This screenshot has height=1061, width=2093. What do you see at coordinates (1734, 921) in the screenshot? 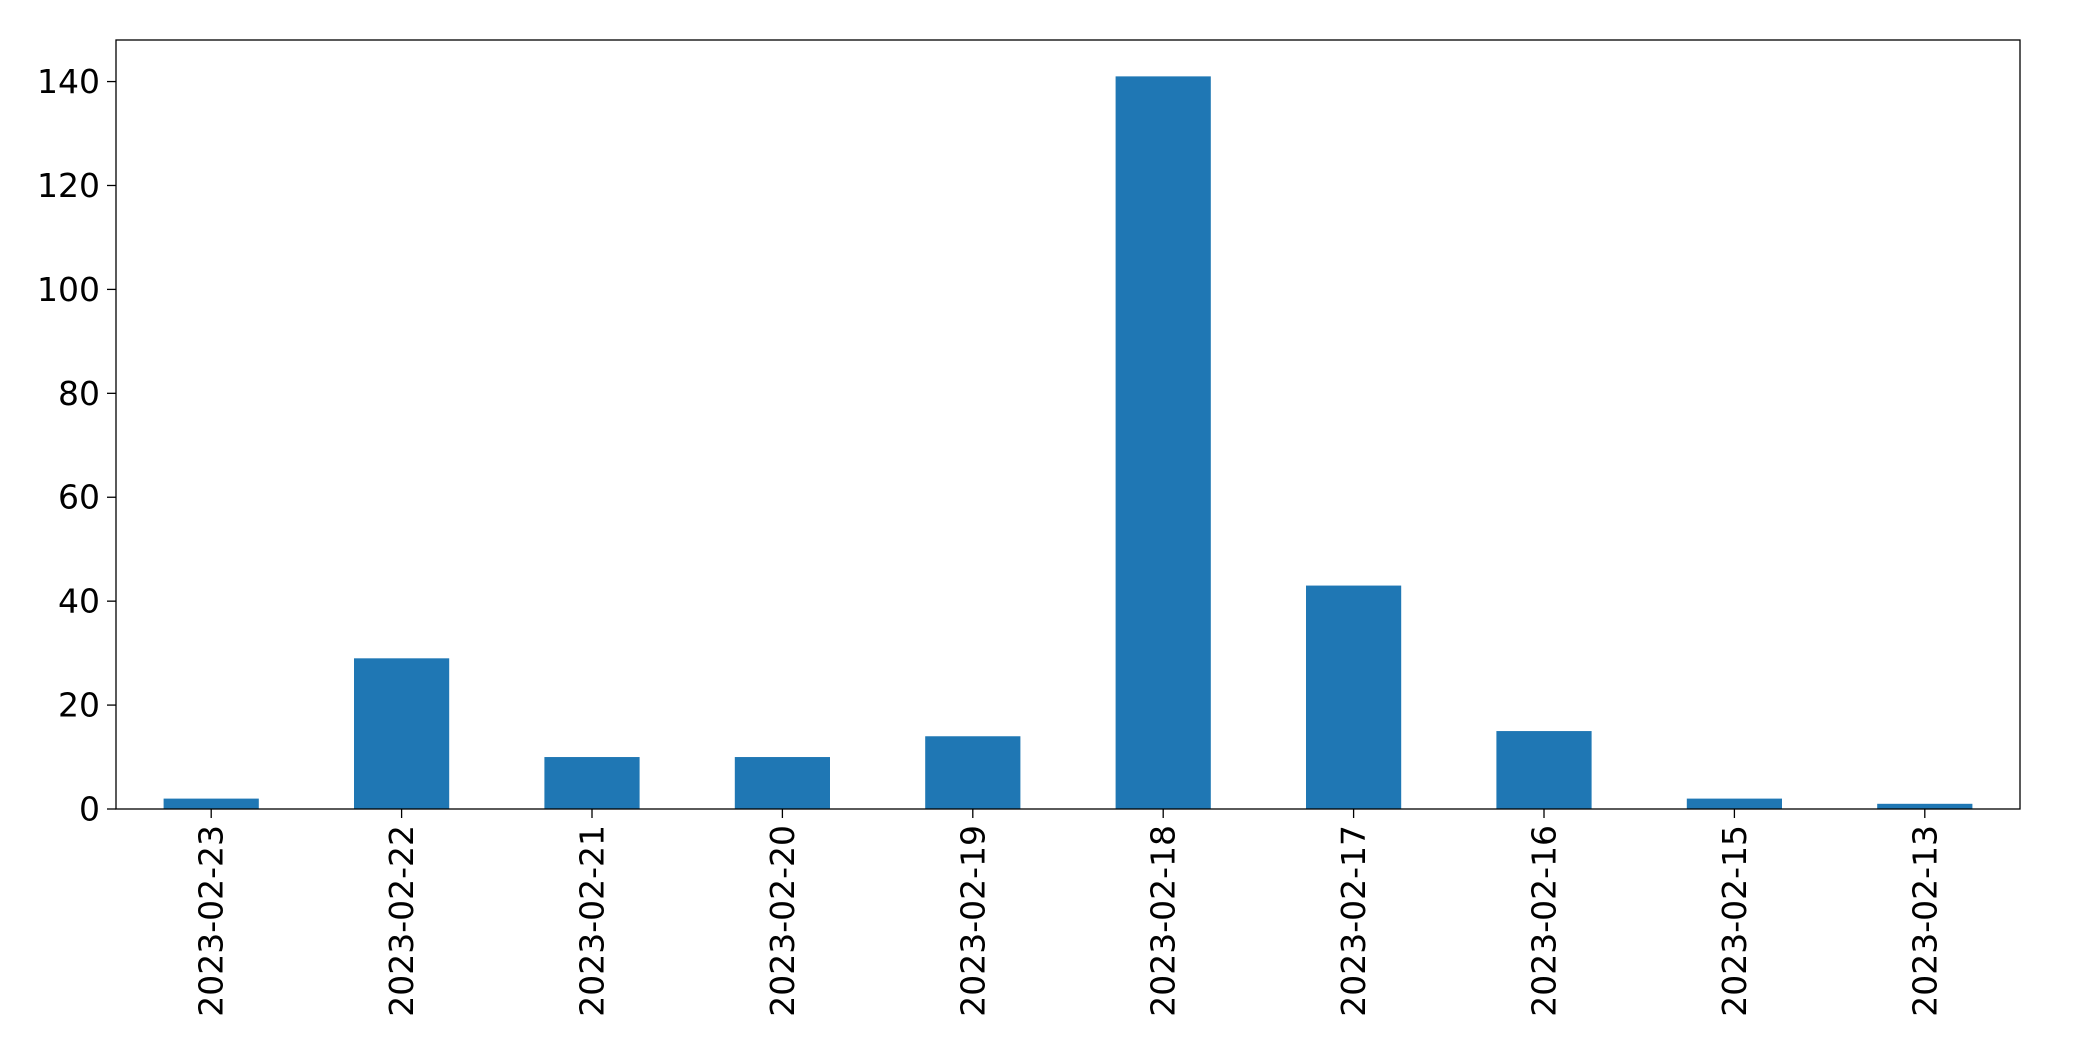
I see `x-tick-label: 2023-02-15` at bounding box center [1734, 921].